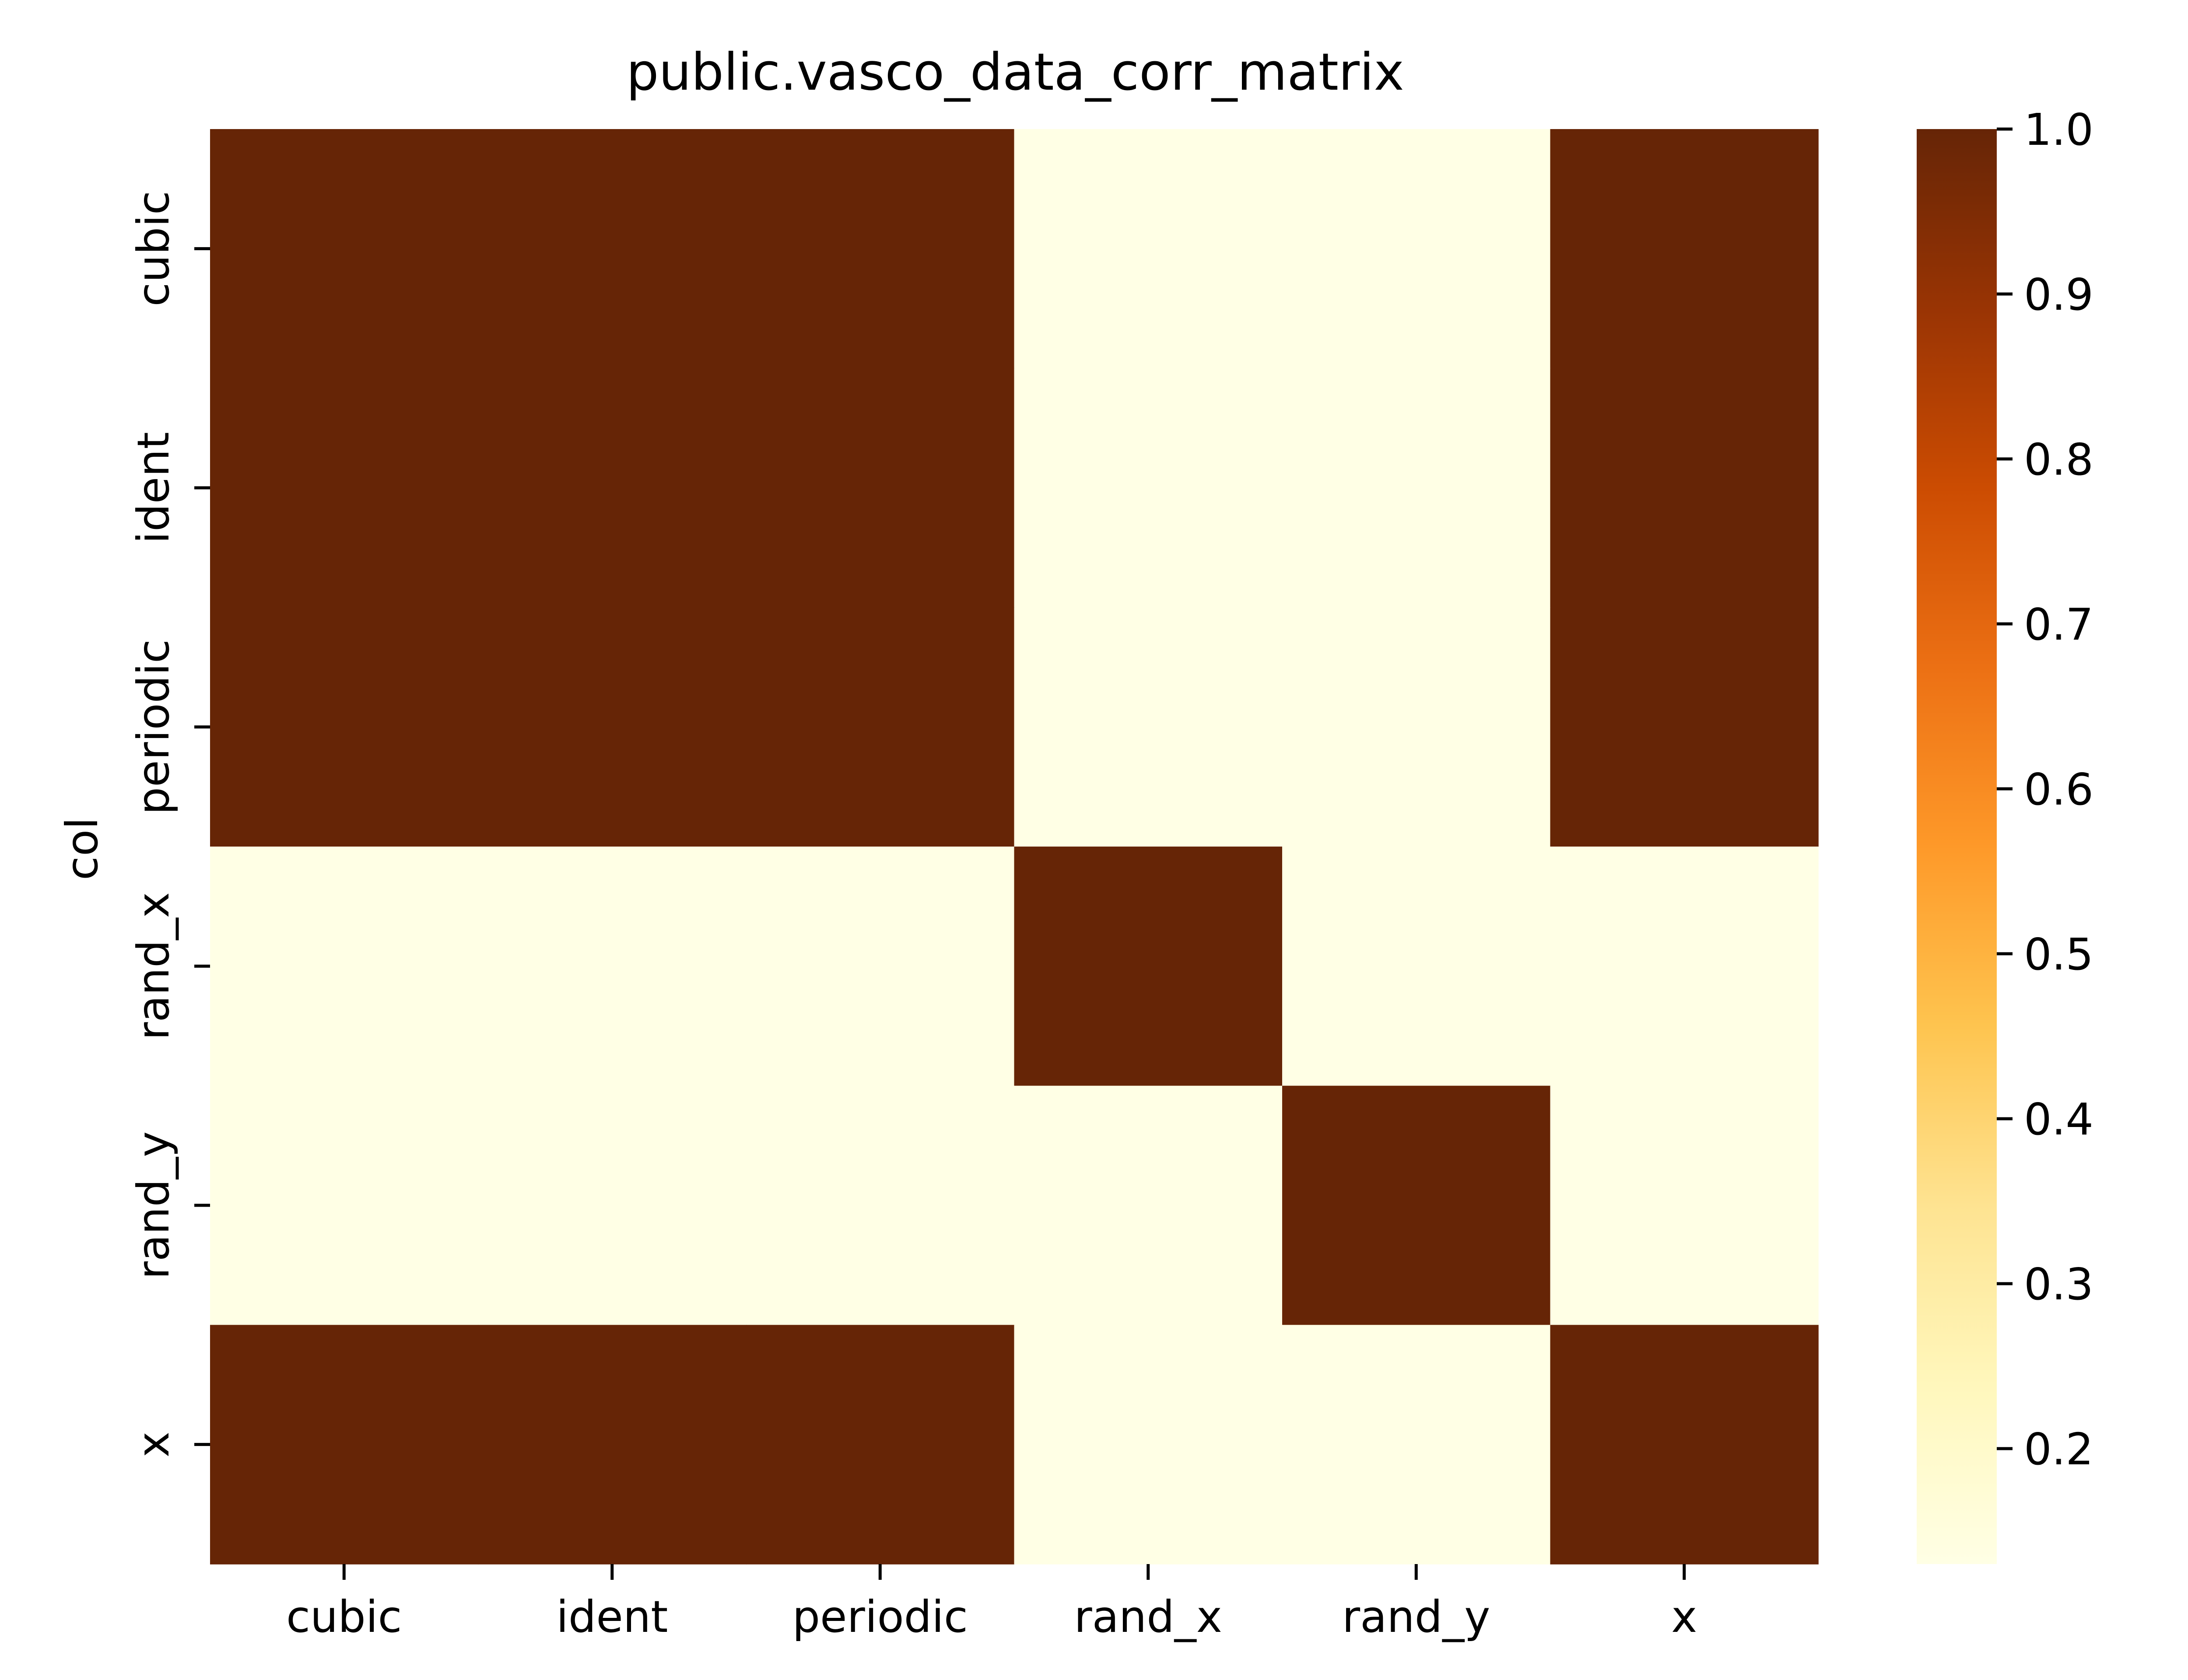 This screenshot has width=2188, height=1680. What do you see at coordinates (2058, 129) in the screenshot?
I see `colorbar-tick-label-1.0: 1.0` at bounding box center [2058, 129].